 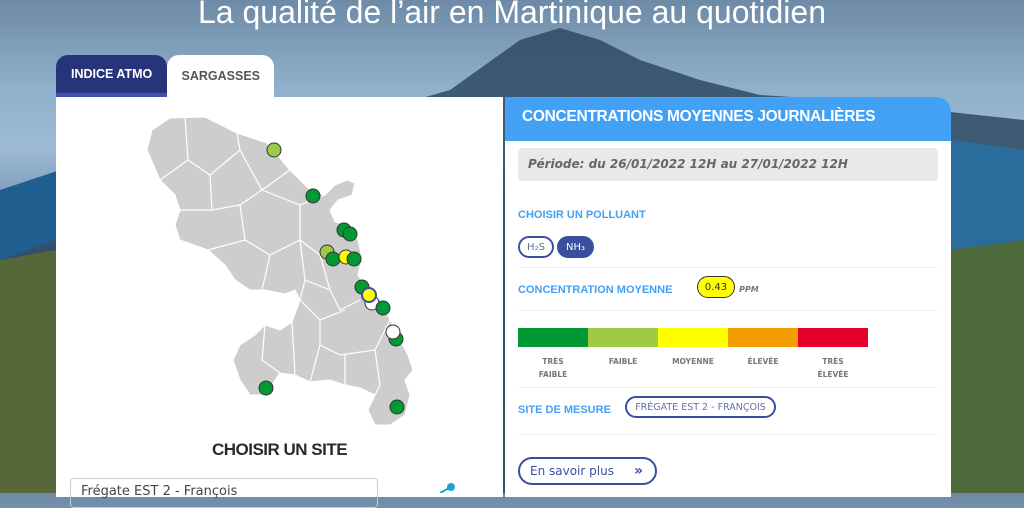 What do you see at coordinates (582, 215) in the screenshot?
I see `pollutant-label: CHOISIR UN POLLUANT` at bounding box center [582, 215].